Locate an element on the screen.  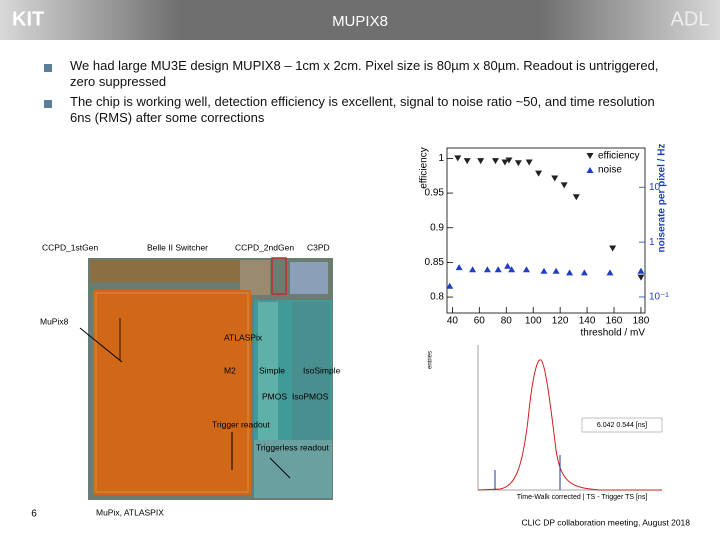
x-tick-label: 80 is located at coordinates (507, 321).